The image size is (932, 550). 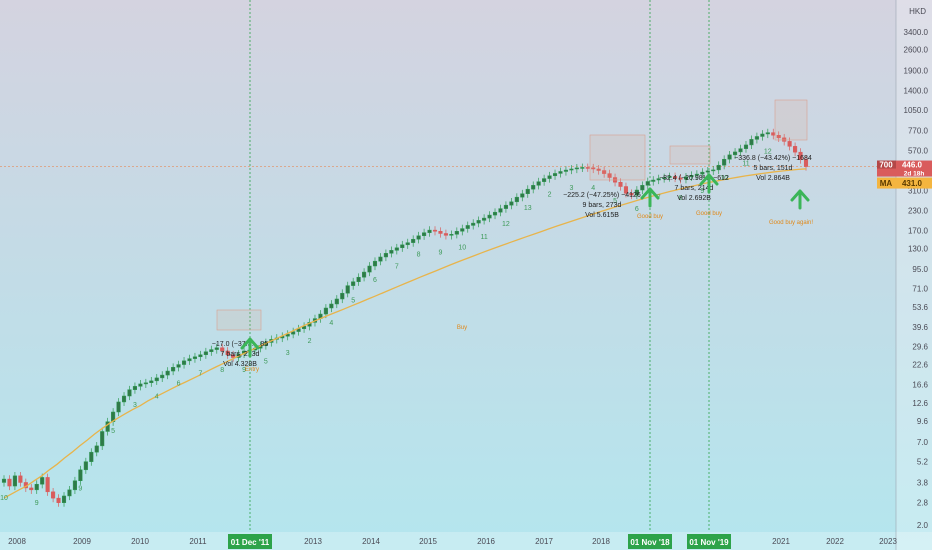 What do you see at coordinates (914, 275) in the screenshot?
I see `price-axis` at bounding box center [914, 275].